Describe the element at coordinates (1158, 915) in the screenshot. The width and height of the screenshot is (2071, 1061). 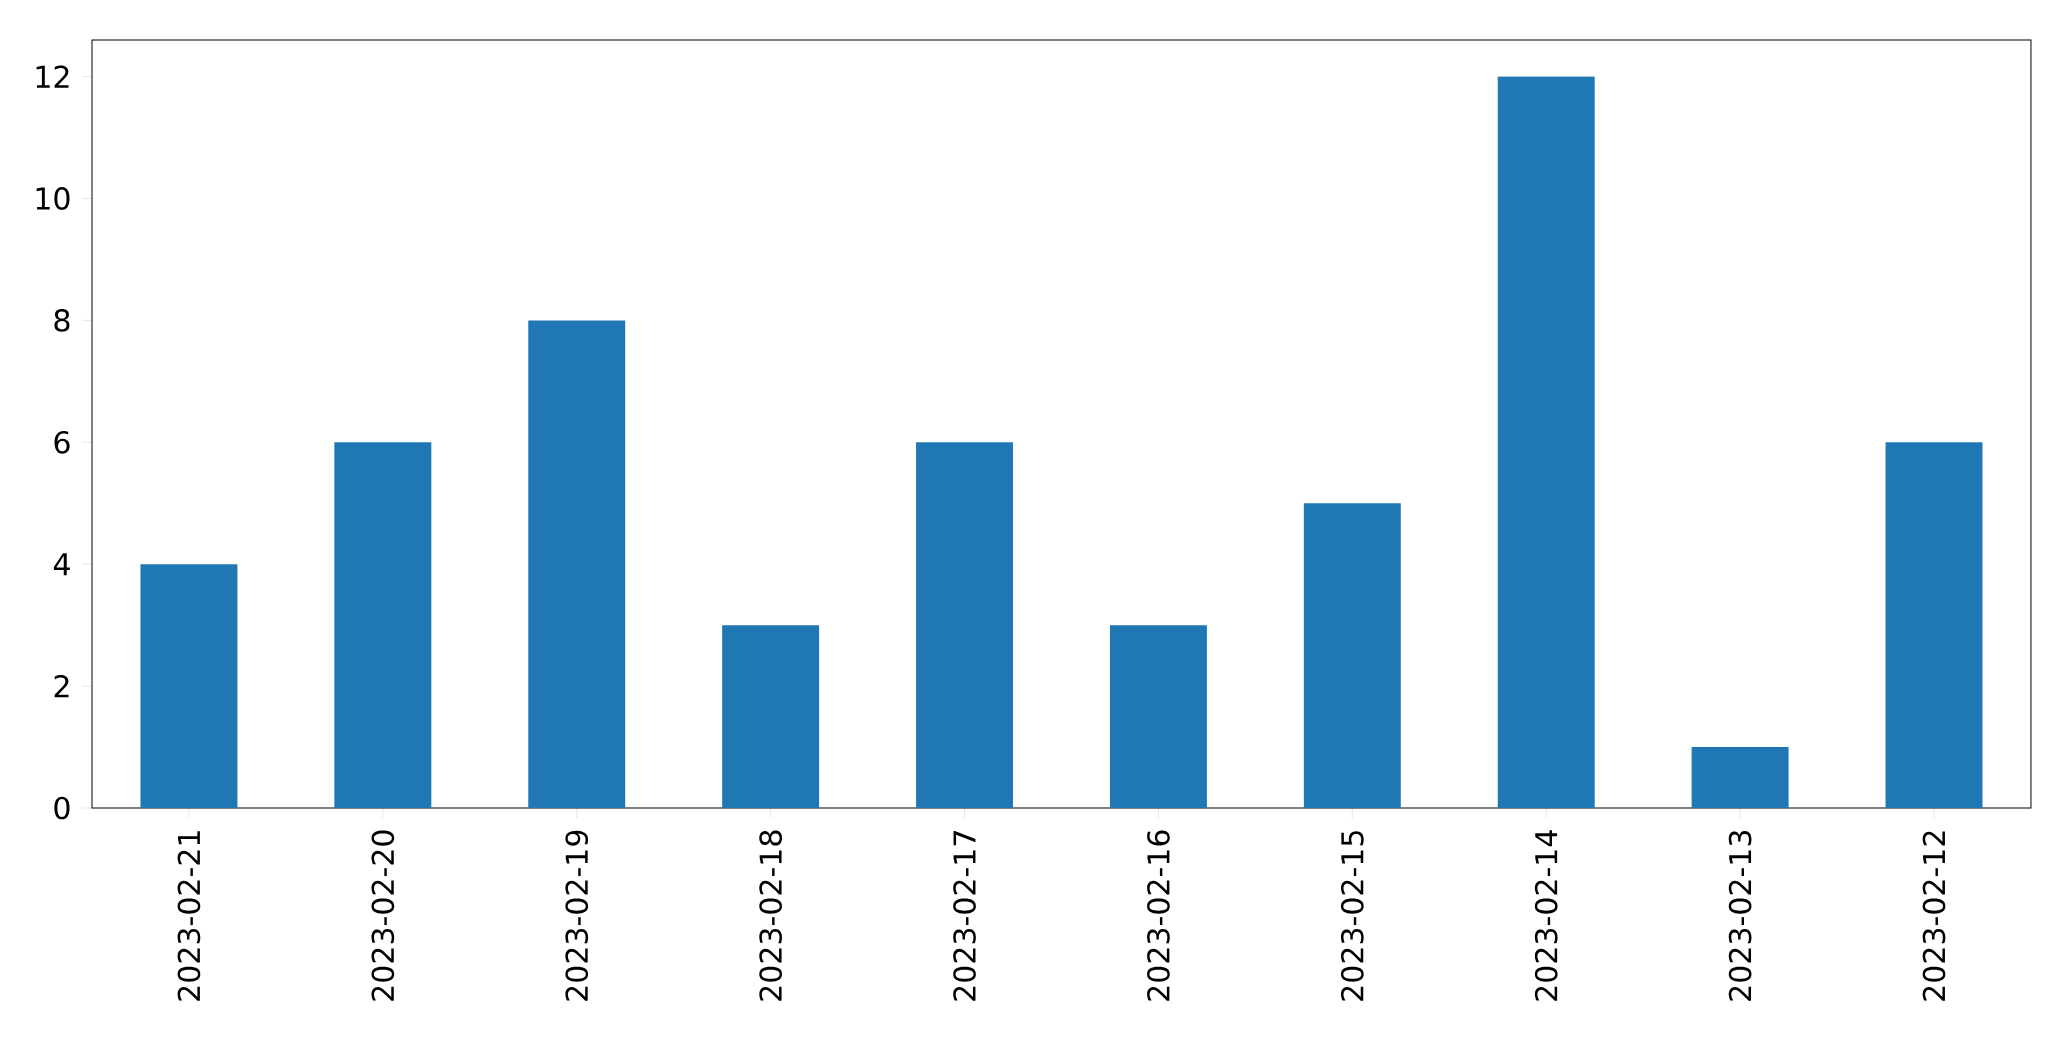
I see `x-tick-label: 2023-02-16` at that location.